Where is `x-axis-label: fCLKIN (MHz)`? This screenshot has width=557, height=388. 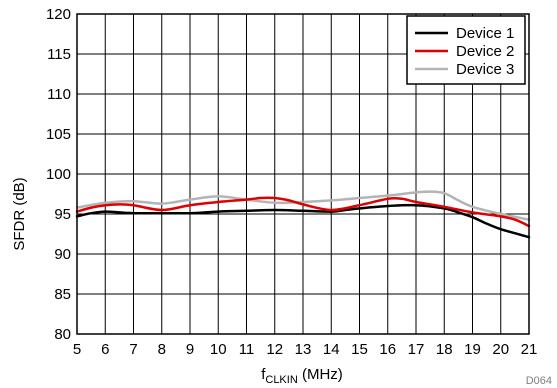 x-axis-label: fCLKIN (MHz) is located at coordinates (302, 376).